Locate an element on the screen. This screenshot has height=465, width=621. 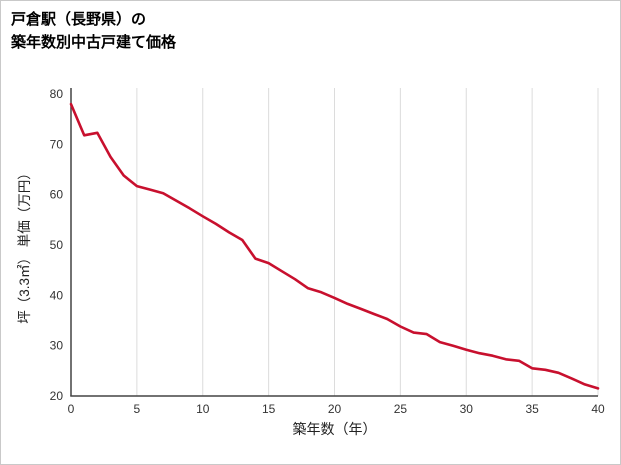
svg-text: 35 is located at coordinates (532, 409).